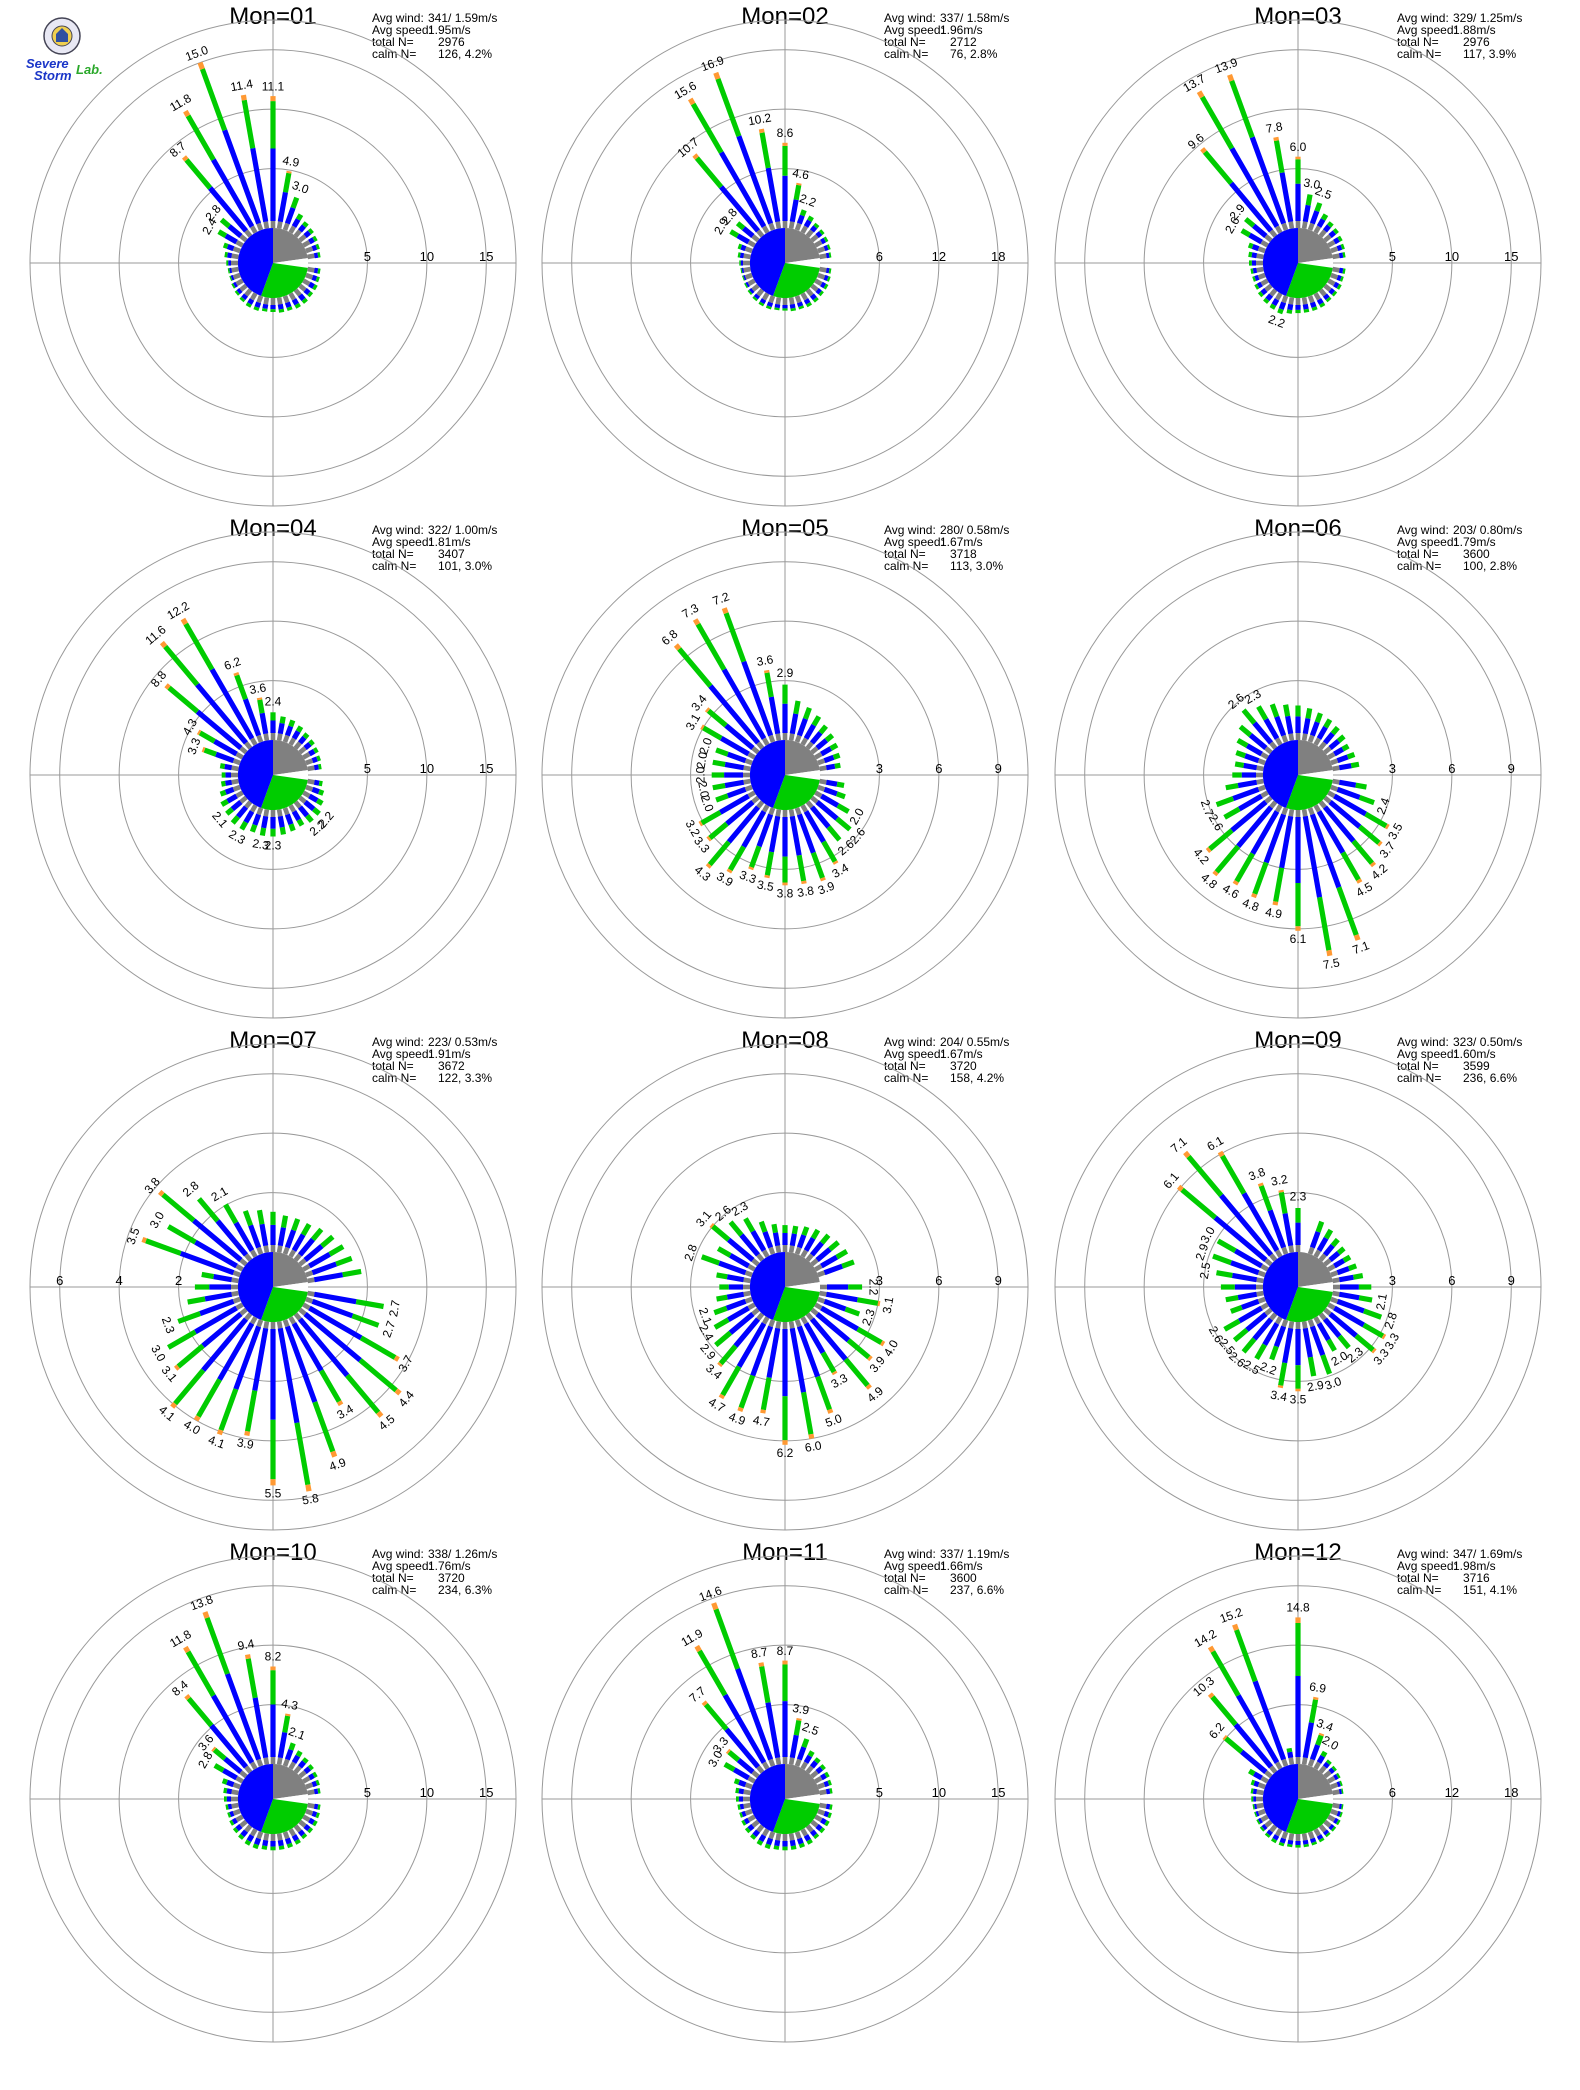  Describe the element at coordinates (1309, 1305) in the screenshot. I see `center-wedge-mid` at that location.